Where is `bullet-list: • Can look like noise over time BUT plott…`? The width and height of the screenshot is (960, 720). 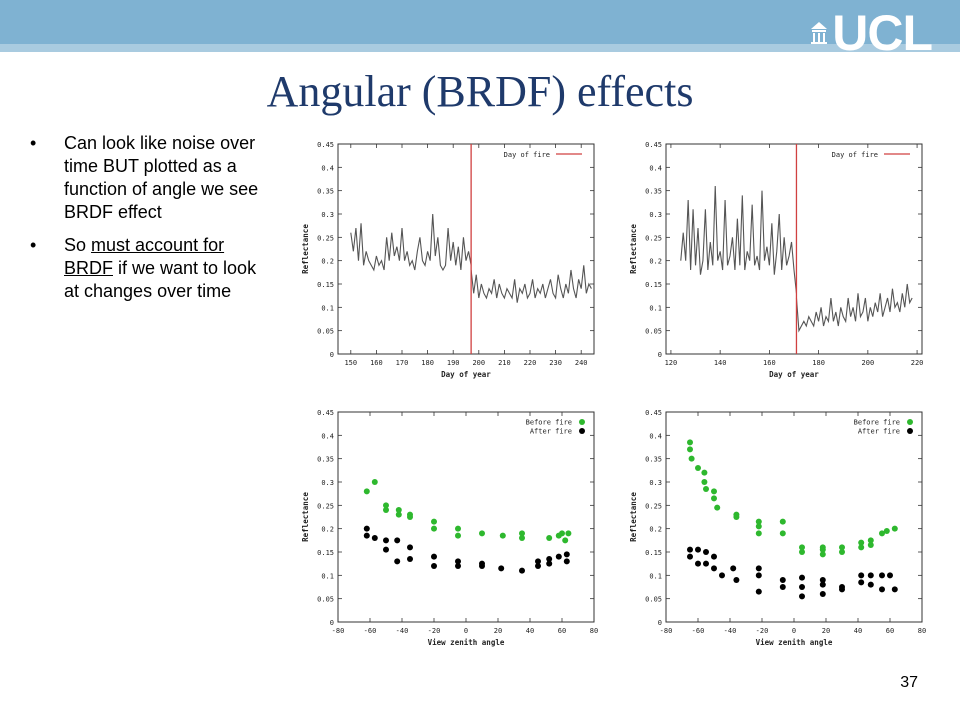
bullet-list: • Can look like noise over time BUT plott… is located at coordinates (150, 222).